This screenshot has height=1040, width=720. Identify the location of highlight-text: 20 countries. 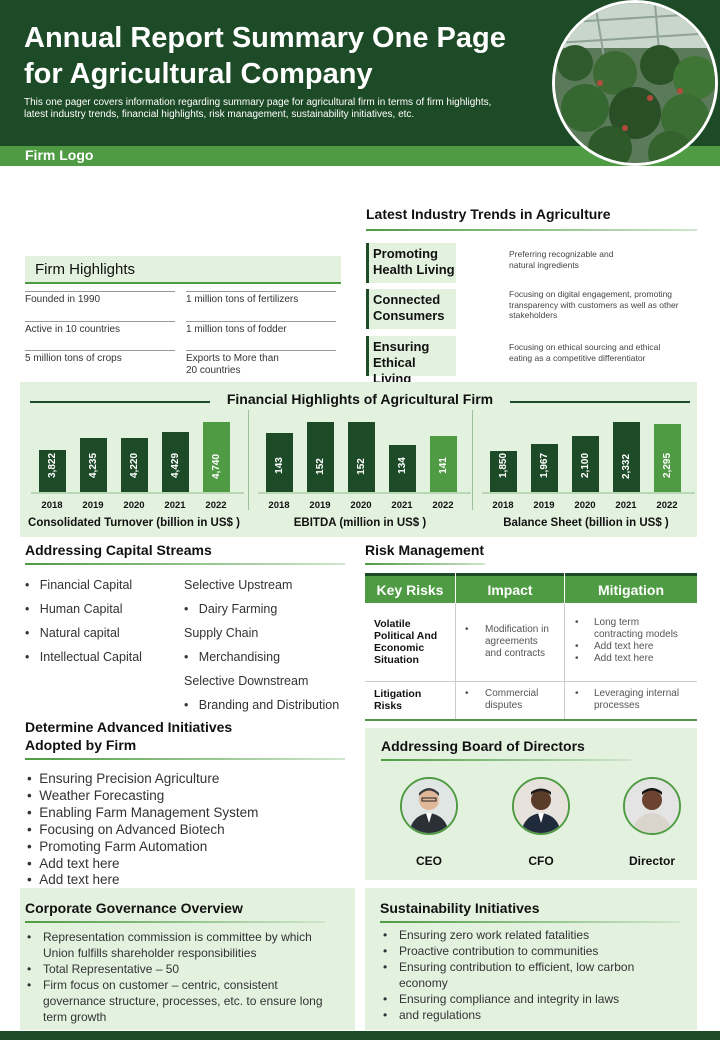
(213, 370).